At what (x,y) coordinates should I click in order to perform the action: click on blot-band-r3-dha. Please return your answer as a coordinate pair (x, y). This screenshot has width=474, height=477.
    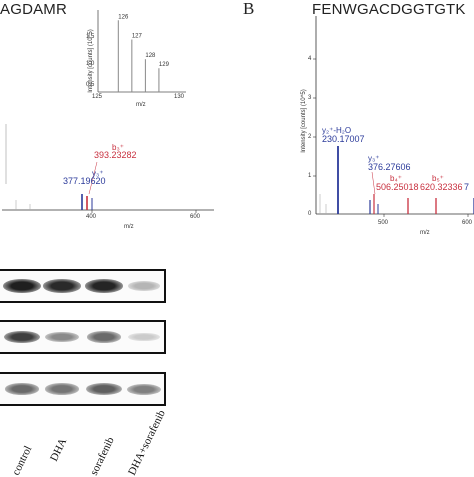
    Looking at the image, I should click on (62, 389).